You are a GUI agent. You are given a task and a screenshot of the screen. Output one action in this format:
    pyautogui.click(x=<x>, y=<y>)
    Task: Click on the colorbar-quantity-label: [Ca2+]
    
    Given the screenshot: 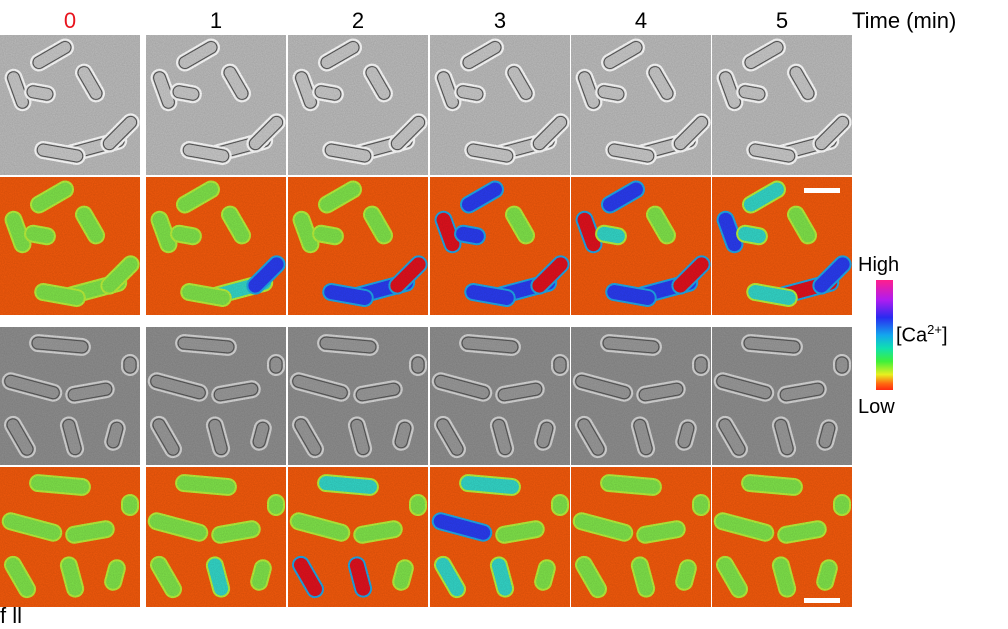 What is the action you would take?
    pyautogui.click(x=922, y=334)
    